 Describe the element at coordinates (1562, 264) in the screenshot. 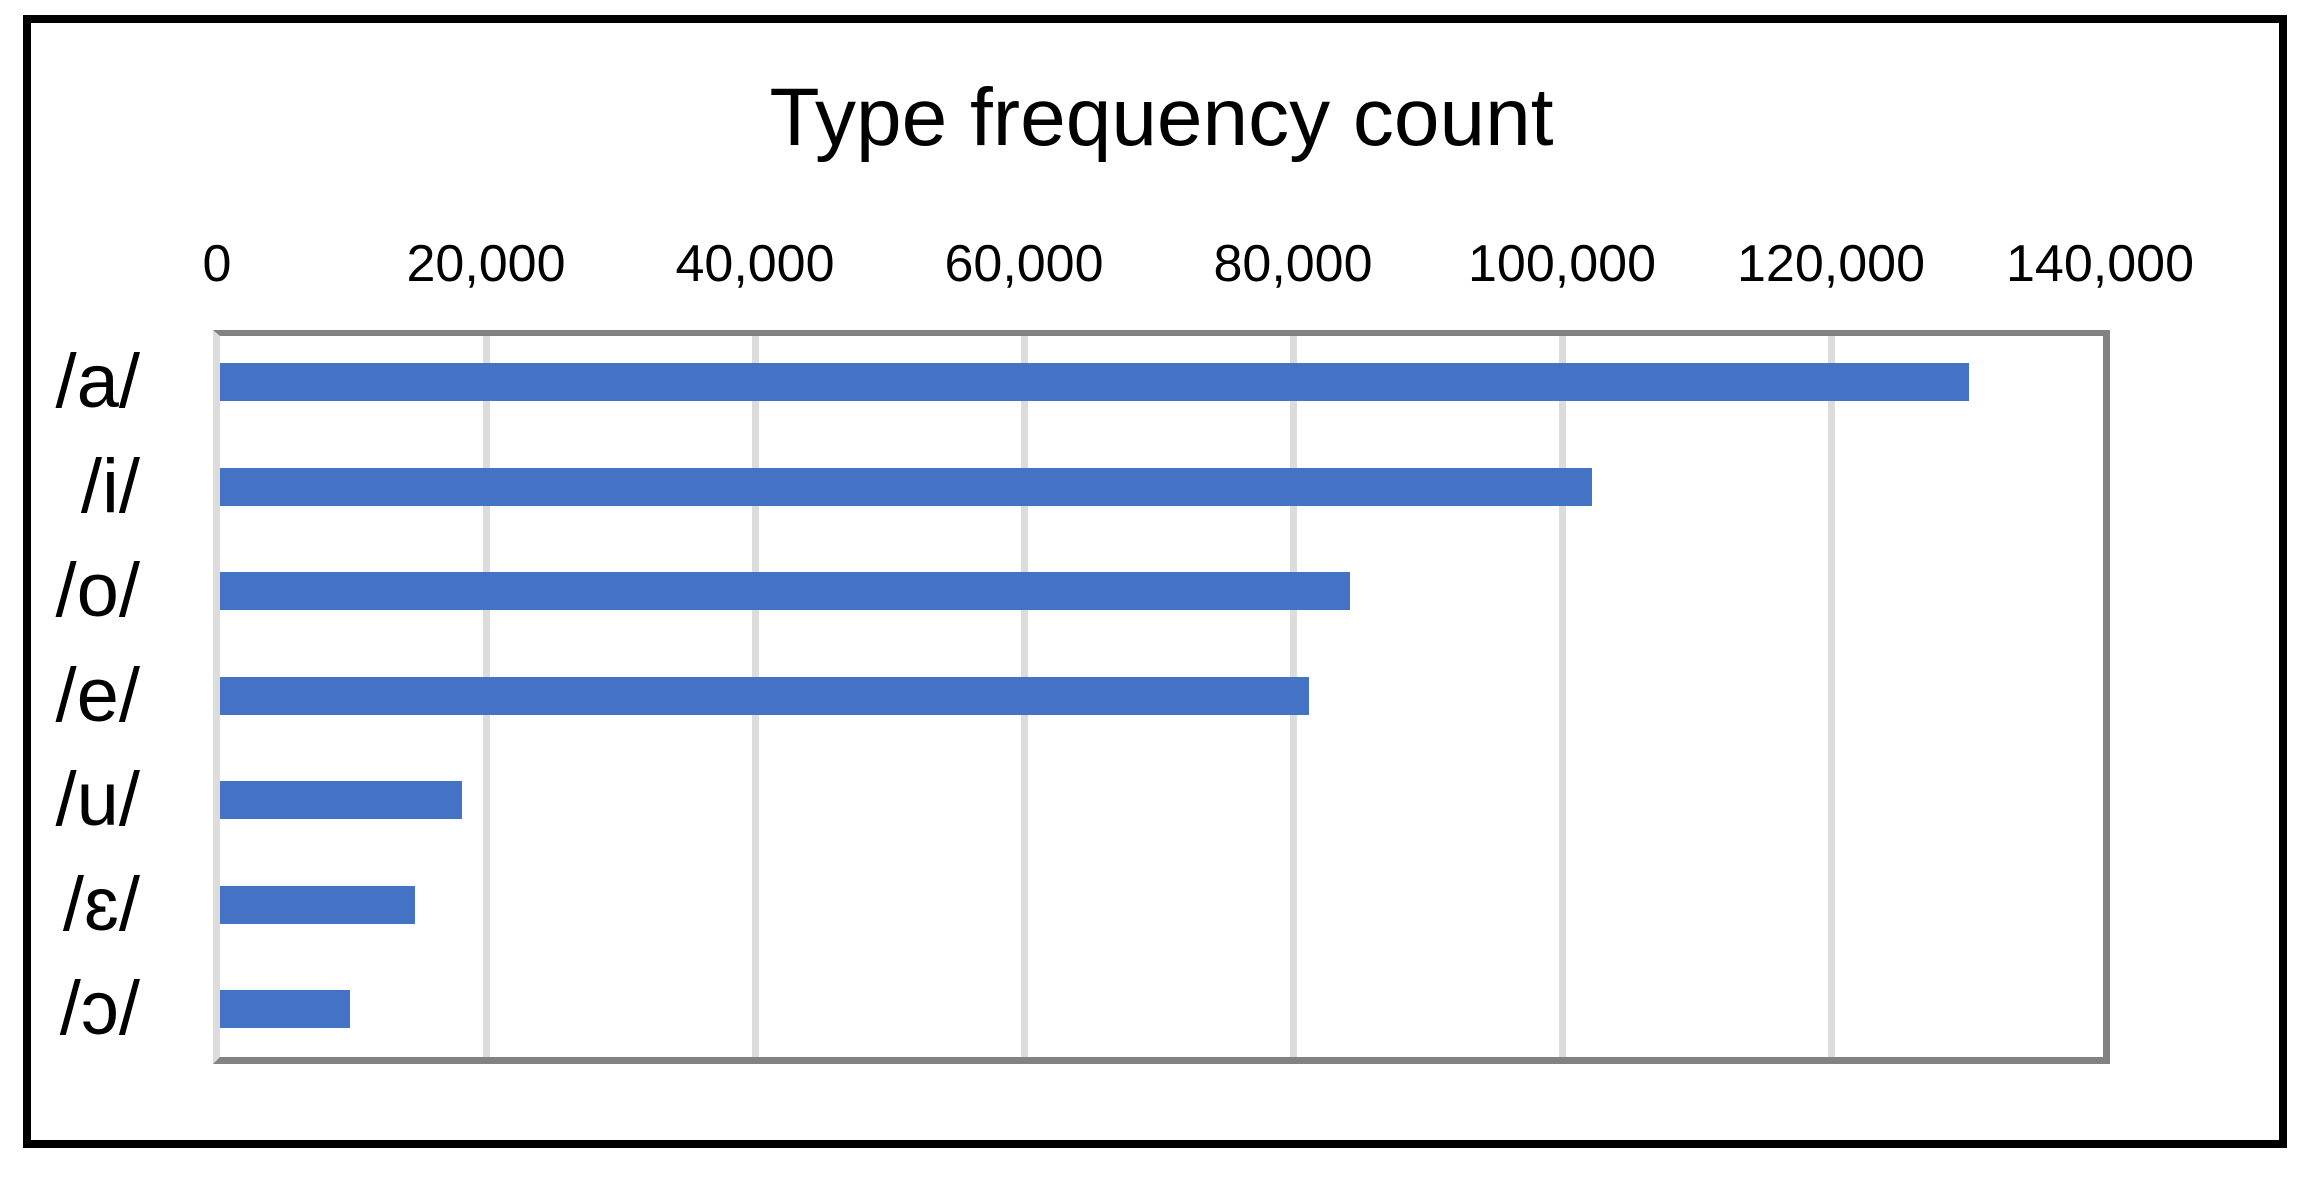

I see `x-tick-label: 100,000` at that location.